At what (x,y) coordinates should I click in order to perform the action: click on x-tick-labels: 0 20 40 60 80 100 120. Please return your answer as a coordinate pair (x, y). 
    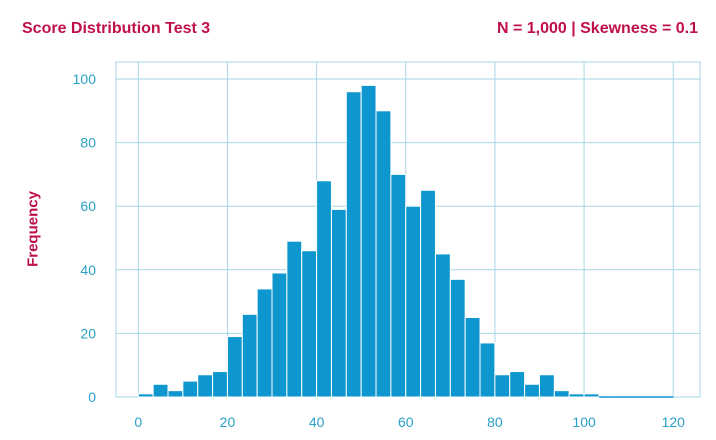
    Looking at the image, I should click on (409, 422).